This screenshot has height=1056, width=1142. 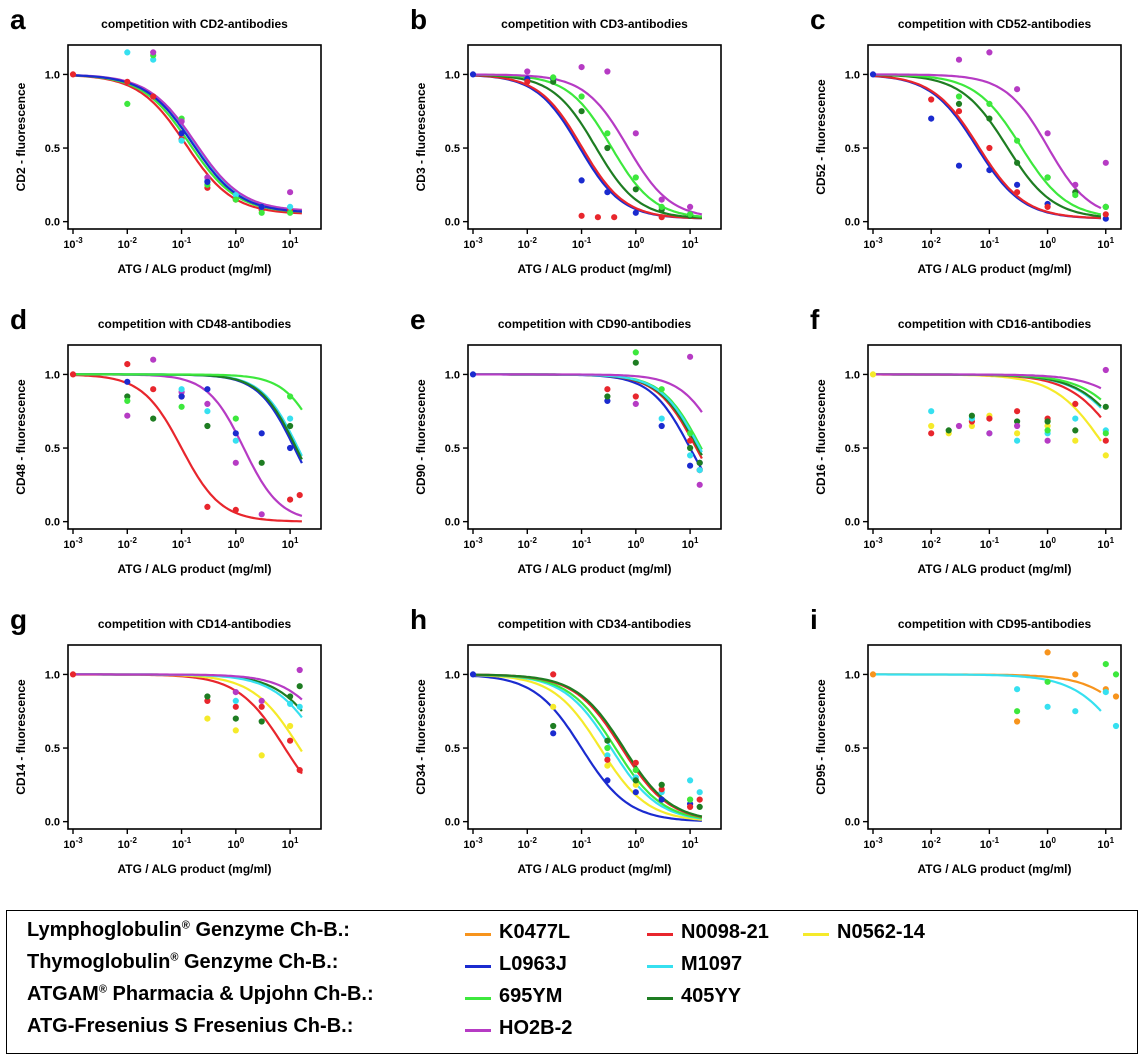 What do you see at coordinates (18, 319) in the screenshot?
I see `panel-letter: d` at bounding box center [18, 319].